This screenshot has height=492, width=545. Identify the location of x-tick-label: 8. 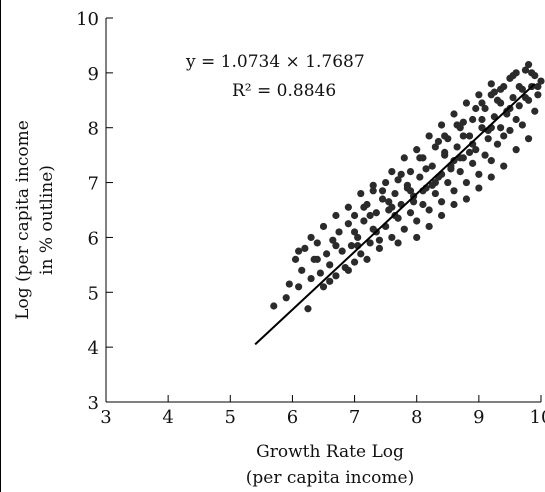
(416, 417).